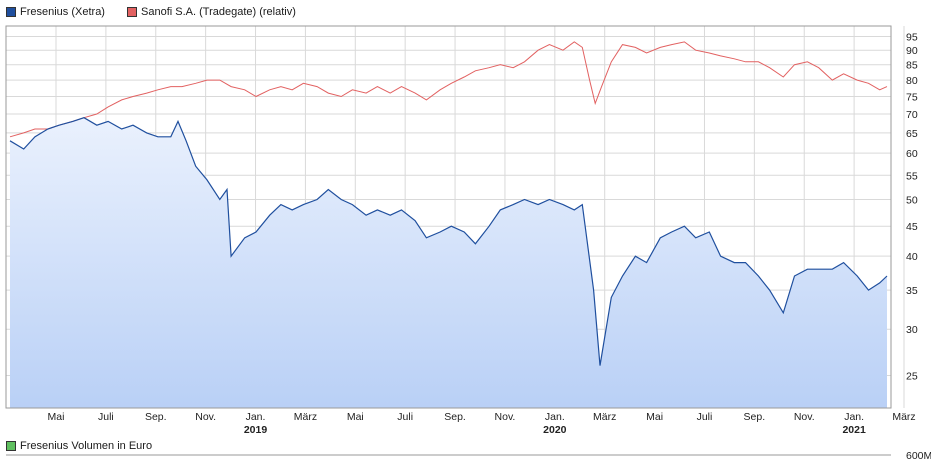 The height and width of the screenshot is (460, 931). Describe the element at coordinates (555, 430) in the screenshot. I see `x-year-label: 2020` at that location.